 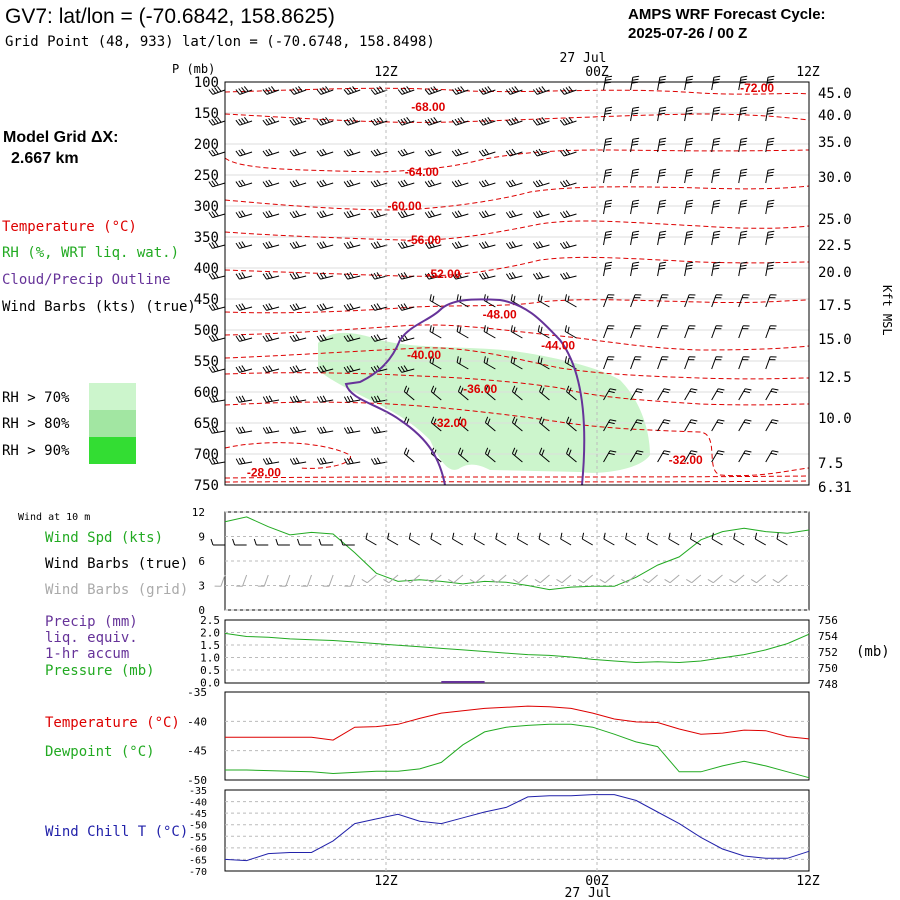 I want to click on forecast-cycle-label: AMPS WRF Forecast Cycle:, so click(x=727, y=14).